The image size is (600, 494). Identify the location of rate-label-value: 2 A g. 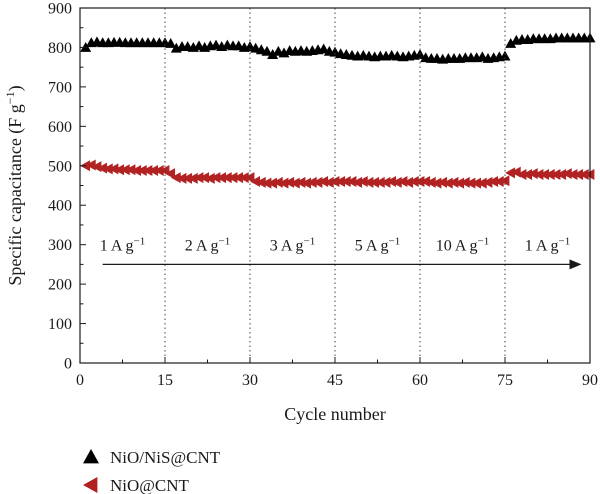
(202, 246).